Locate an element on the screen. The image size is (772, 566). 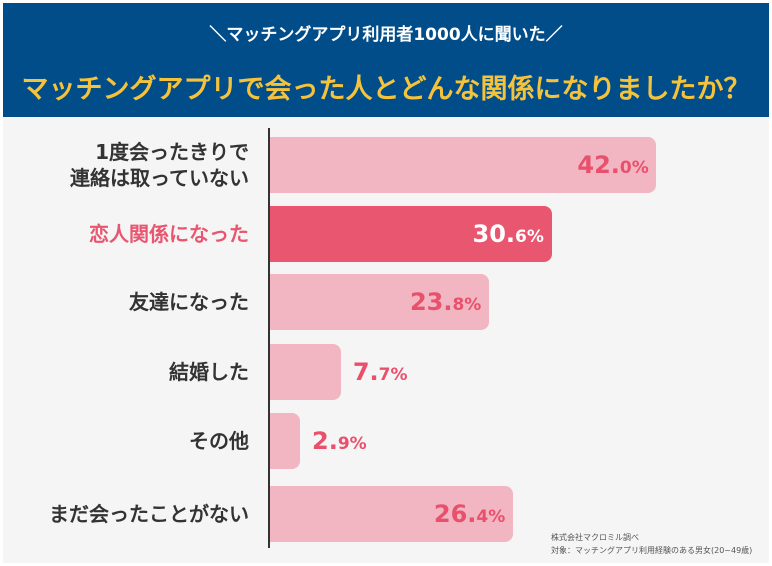
category-label: まだ会ったことがない is located at coordinates (149, 514).